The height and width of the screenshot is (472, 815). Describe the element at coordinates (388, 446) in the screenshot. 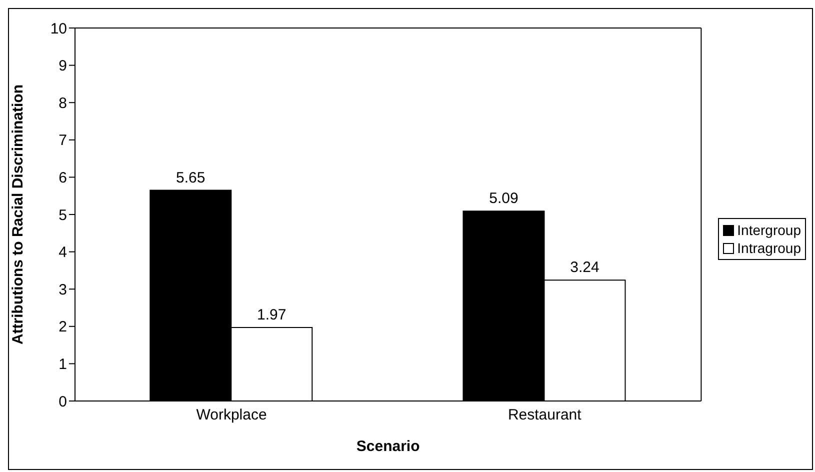

I see `x-axis-title: Scenario` at that location.